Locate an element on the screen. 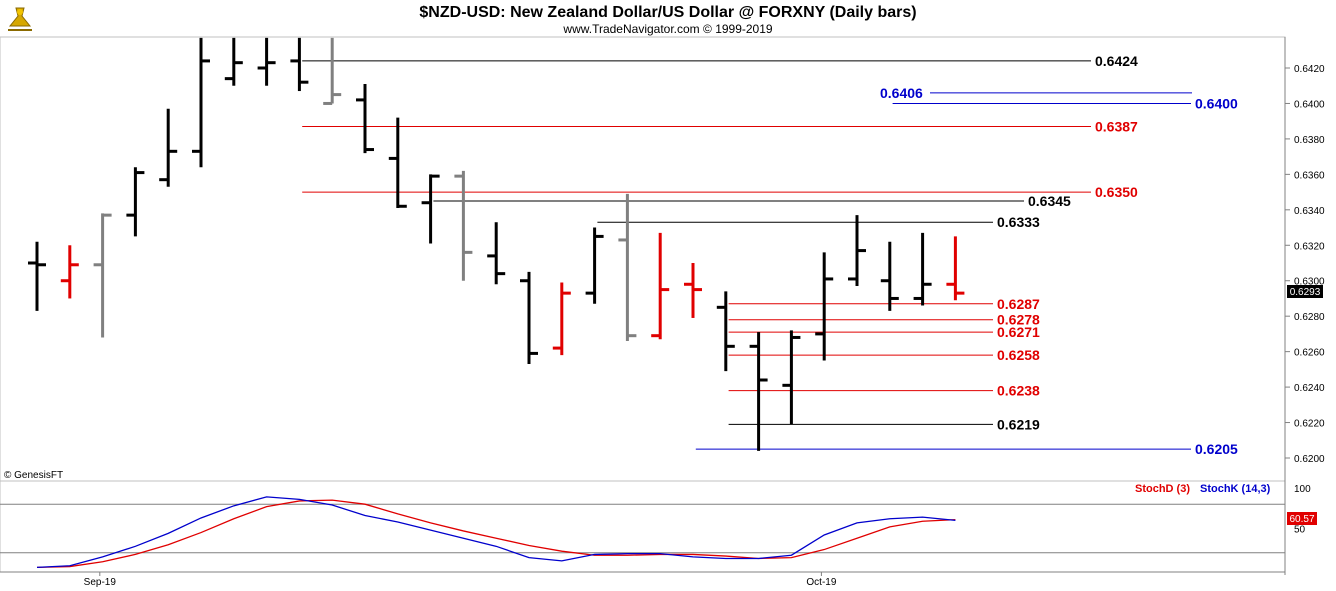 The width and height of the screenshot is (1336, 591). stoch-tick-label: 100 is located at coordinates (1302, 489).